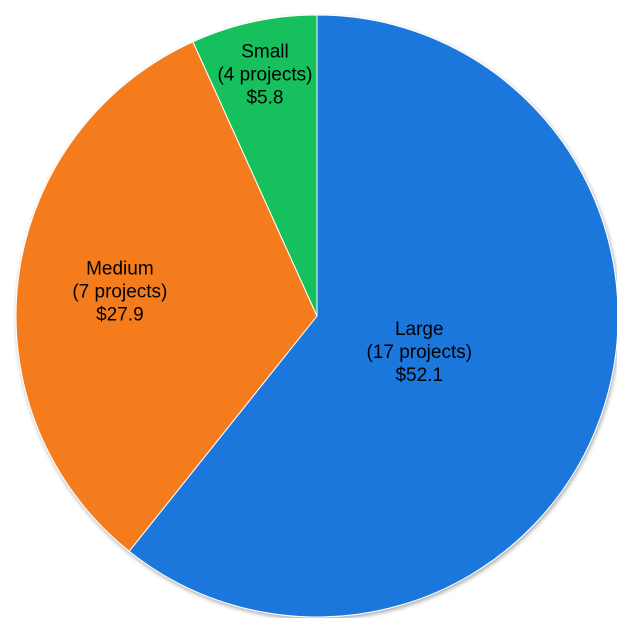 Image resolution: width=617 pixels, height=618 pixels. I want to click on slice-name-small: Small, so click(265, 52).